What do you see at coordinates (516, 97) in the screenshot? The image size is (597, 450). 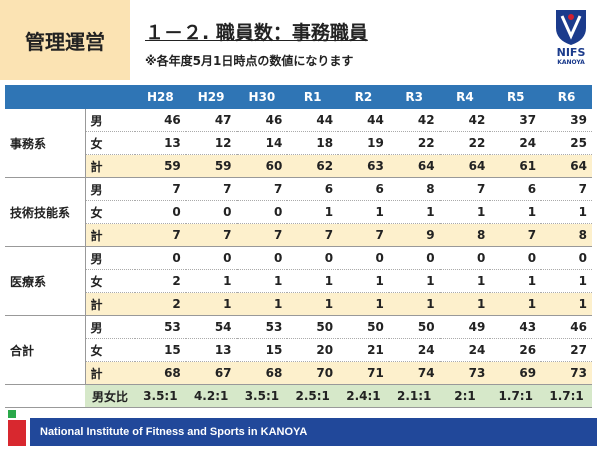 I see `column-header: R5` at bounding box center [516, 97].